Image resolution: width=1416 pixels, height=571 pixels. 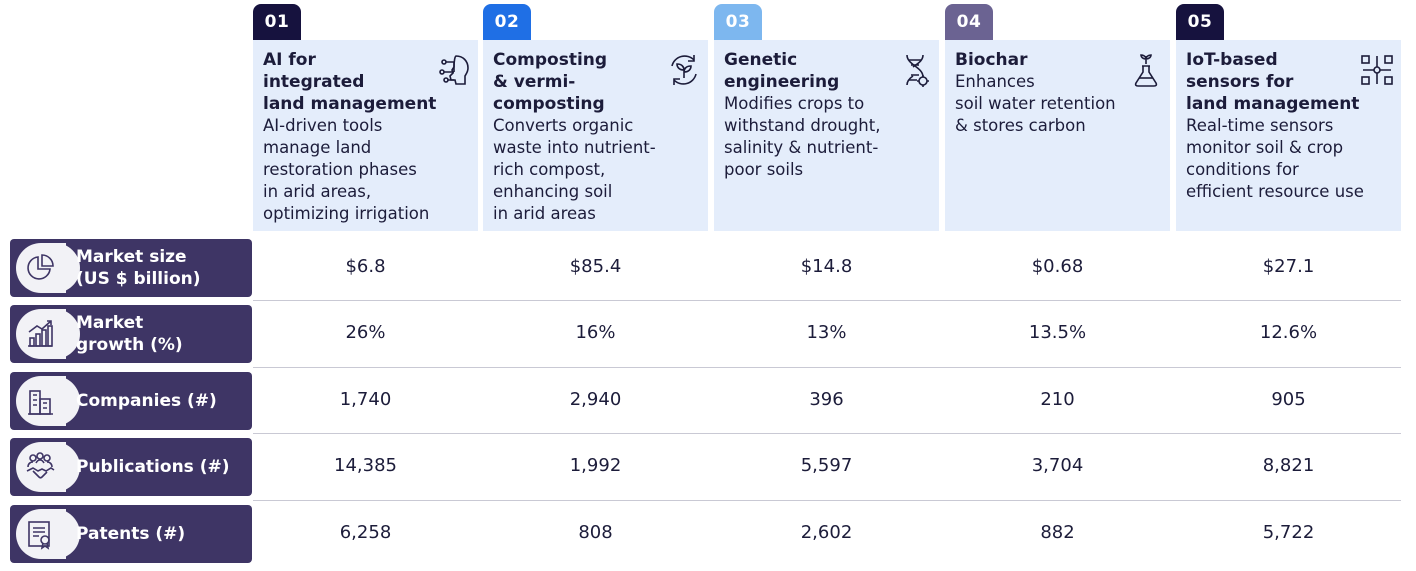 I want to click on table-cell: 808, so click(x=595, y=532).